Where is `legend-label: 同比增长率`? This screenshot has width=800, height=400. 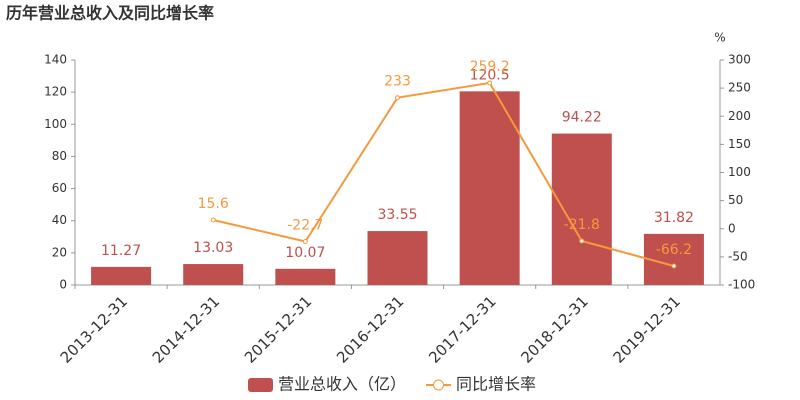 legend-label: 同比增长率 is located at coordinates (496, 384).